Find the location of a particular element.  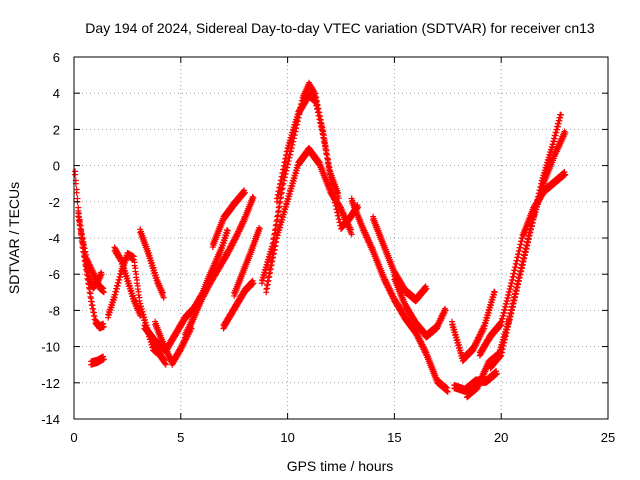

x-tick-label: 5 is located at coordinates (180, 437).